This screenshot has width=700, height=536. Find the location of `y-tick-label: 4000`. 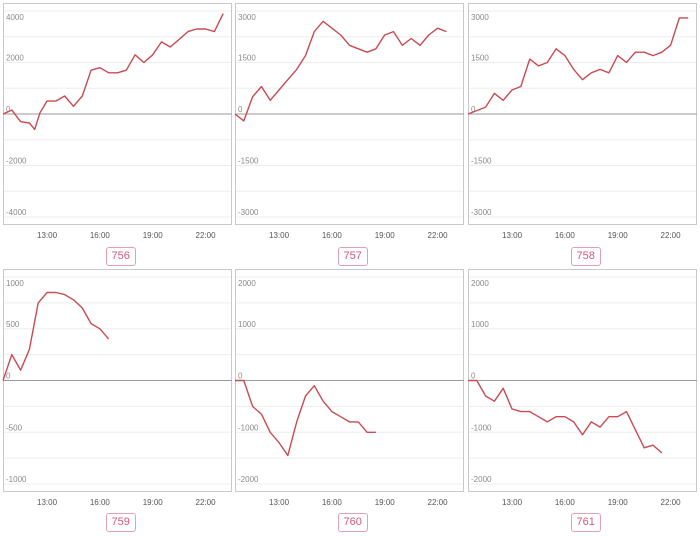

y-tick-label: 4000 is located at coordinates (15, 17).